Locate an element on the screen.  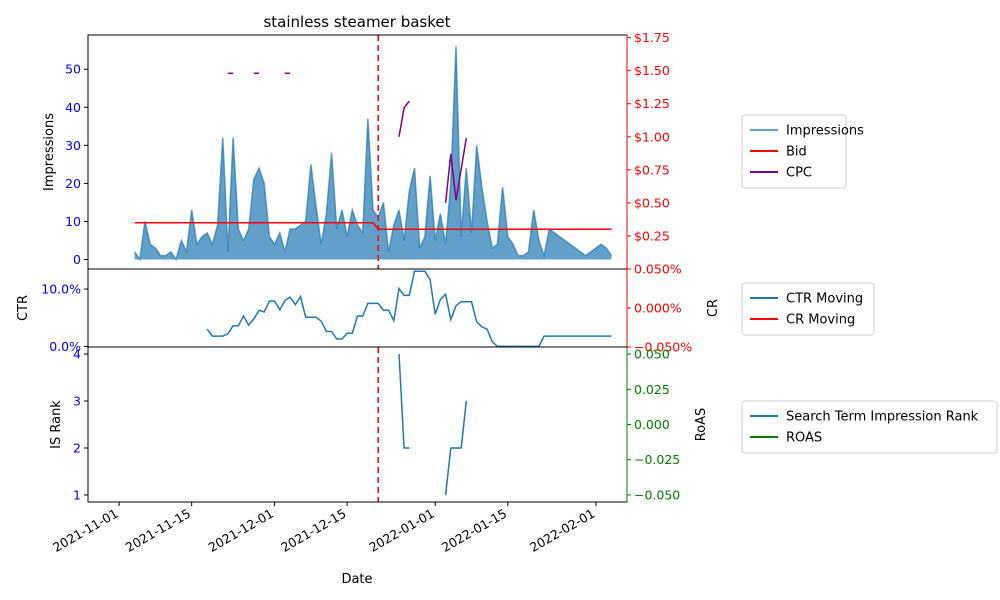
series-bid-segment is located at coordinates (373, 226).